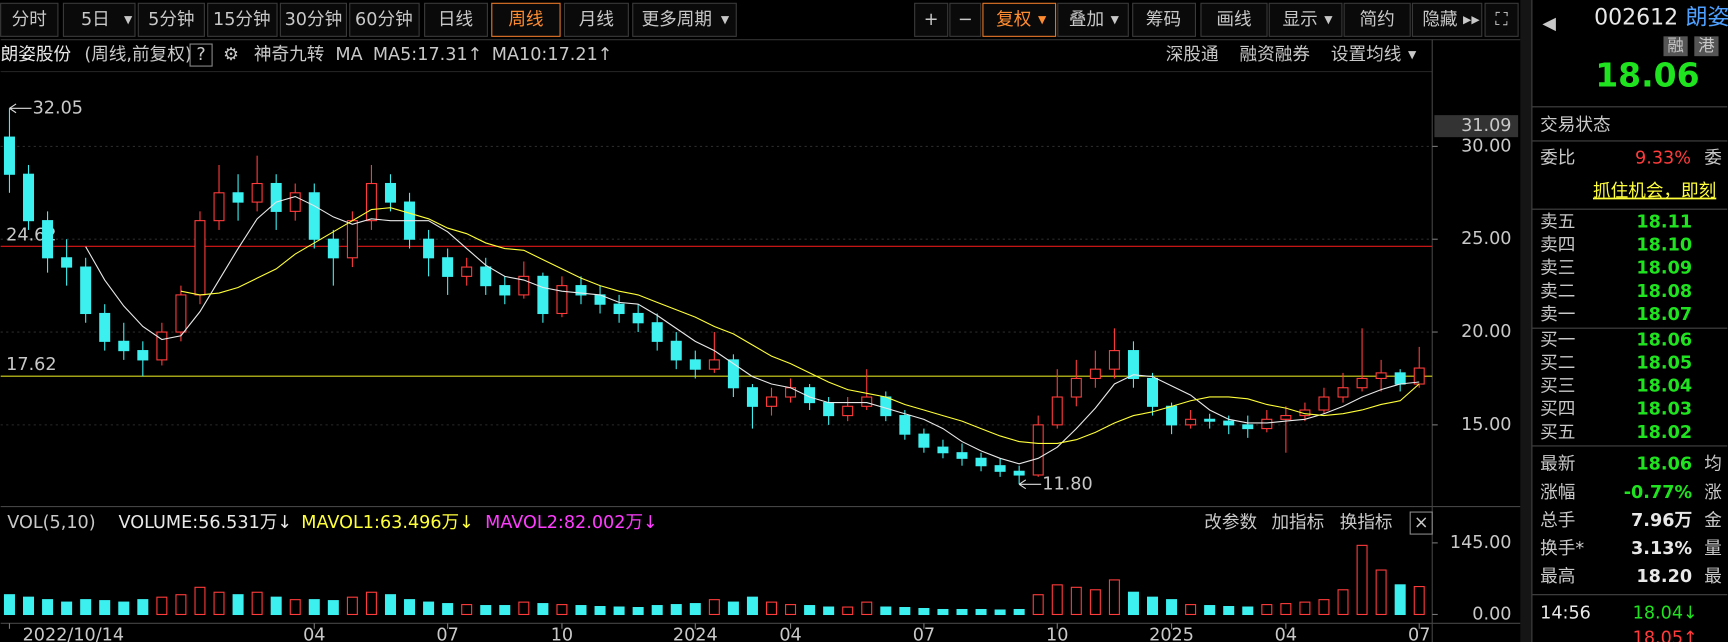  Describe the element at coordinates (1658, 493) in the screenshot. I see `stat-value: -0.77%` at that location.